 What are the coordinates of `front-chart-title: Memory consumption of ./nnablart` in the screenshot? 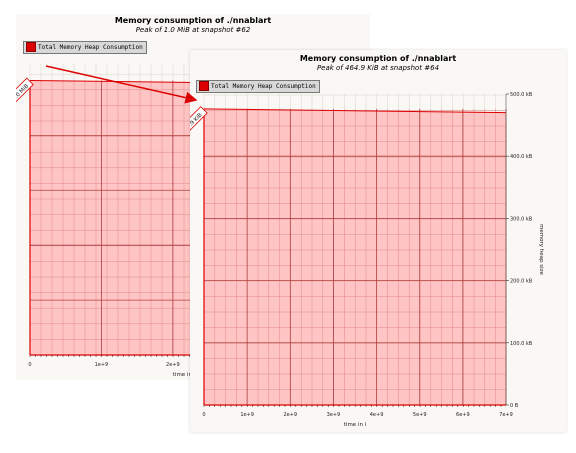 It's located at (378, 58).